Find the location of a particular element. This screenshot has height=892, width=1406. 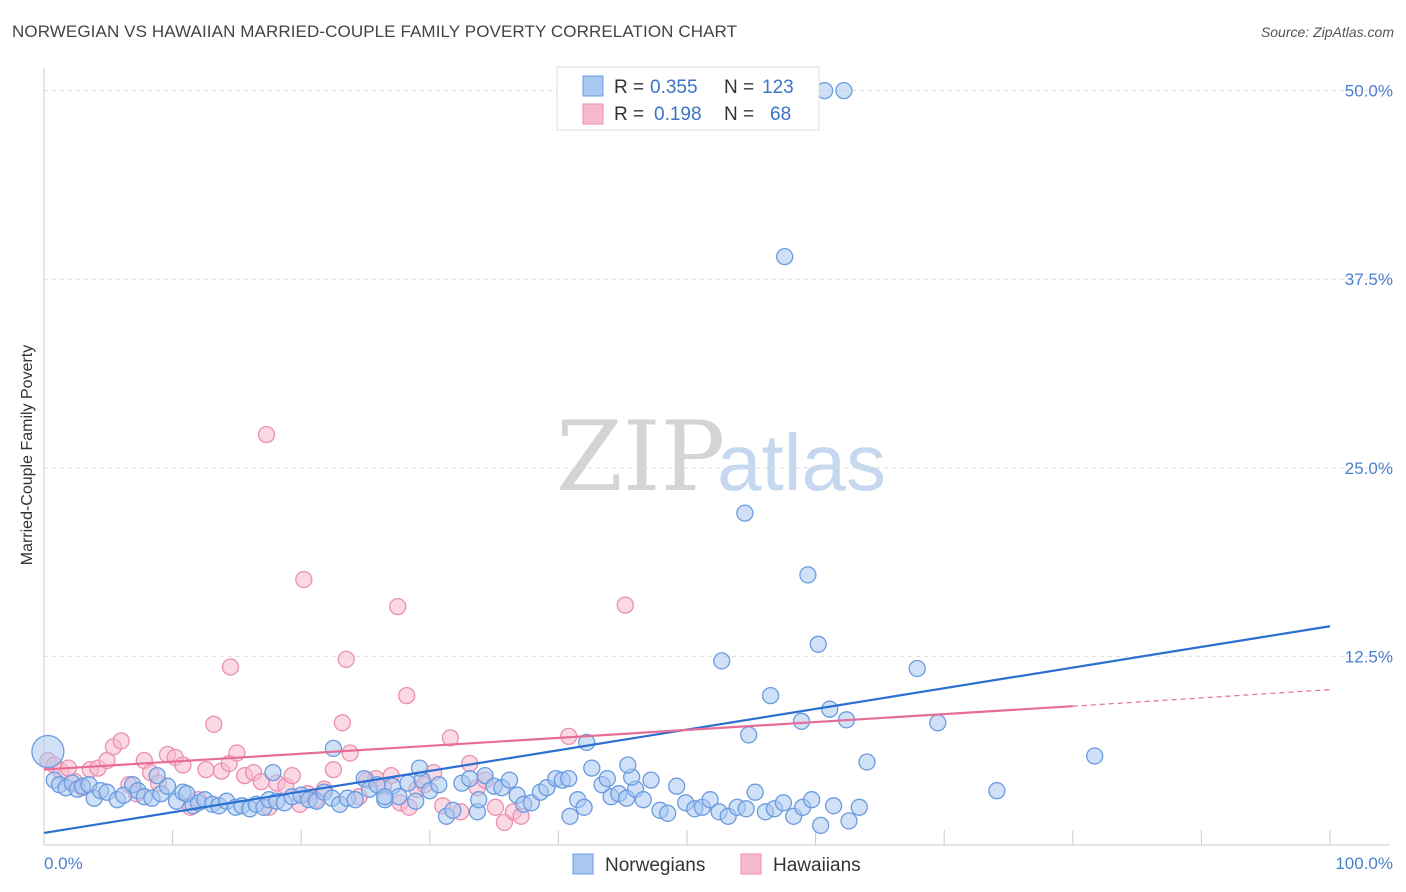

legend-n-label-2: N = is located at coordinates (739, 114).